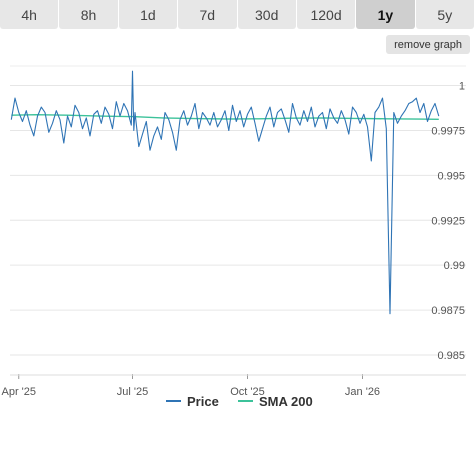 The height and width of the screenshot is (455, 474). I want to click on time-range-tabs: 4h 8h 1d 7d 30d 120d 1y 5y, so click(237, 14).